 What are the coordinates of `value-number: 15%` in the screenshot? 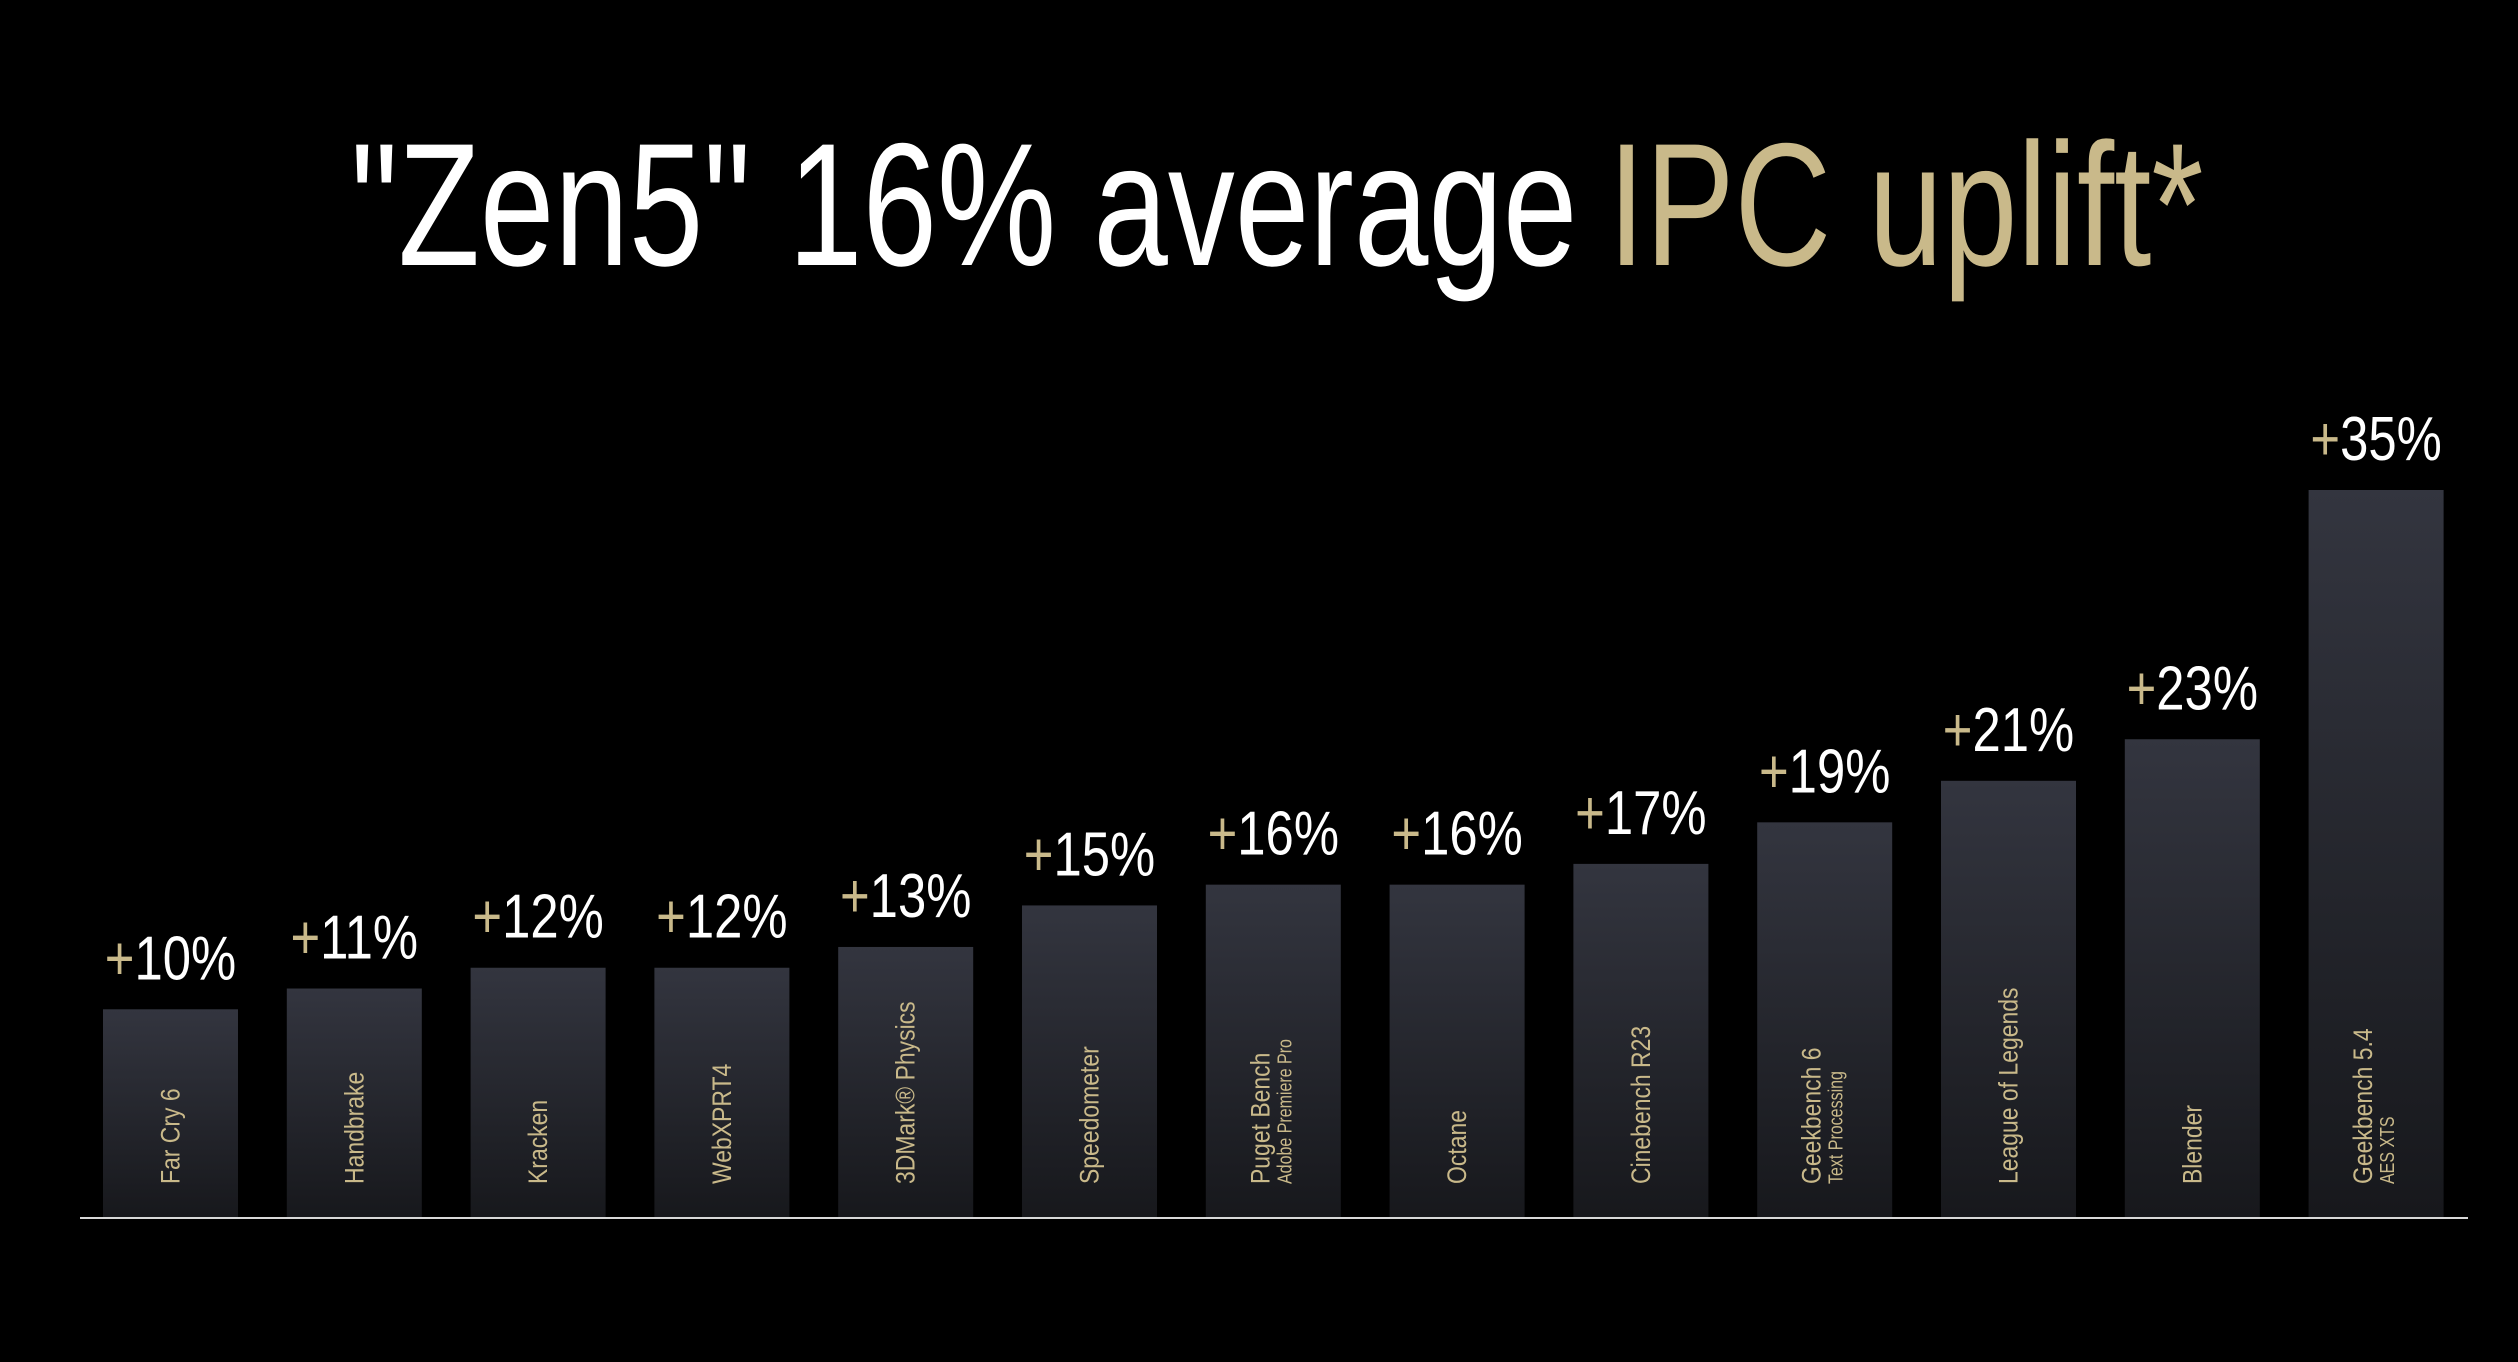 It's located at (1104, 855).